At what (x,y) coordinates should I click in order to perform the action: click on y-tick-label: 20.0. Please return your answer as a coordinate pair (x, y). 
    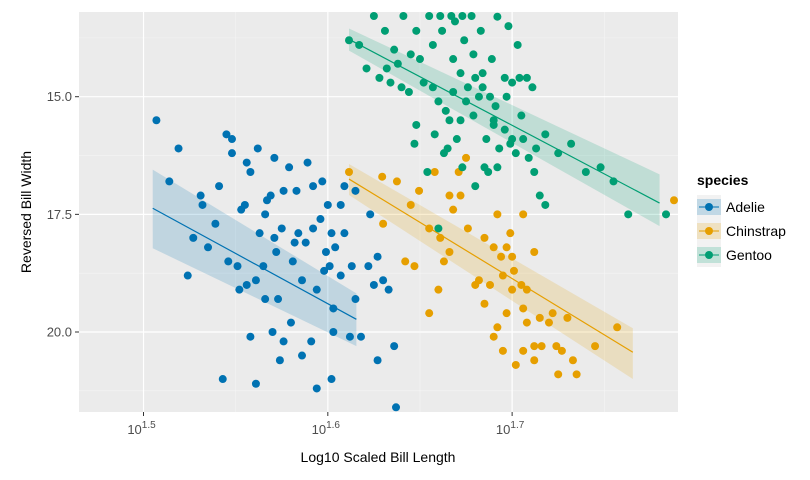
    Looking at the image, I should click on (59, 332).